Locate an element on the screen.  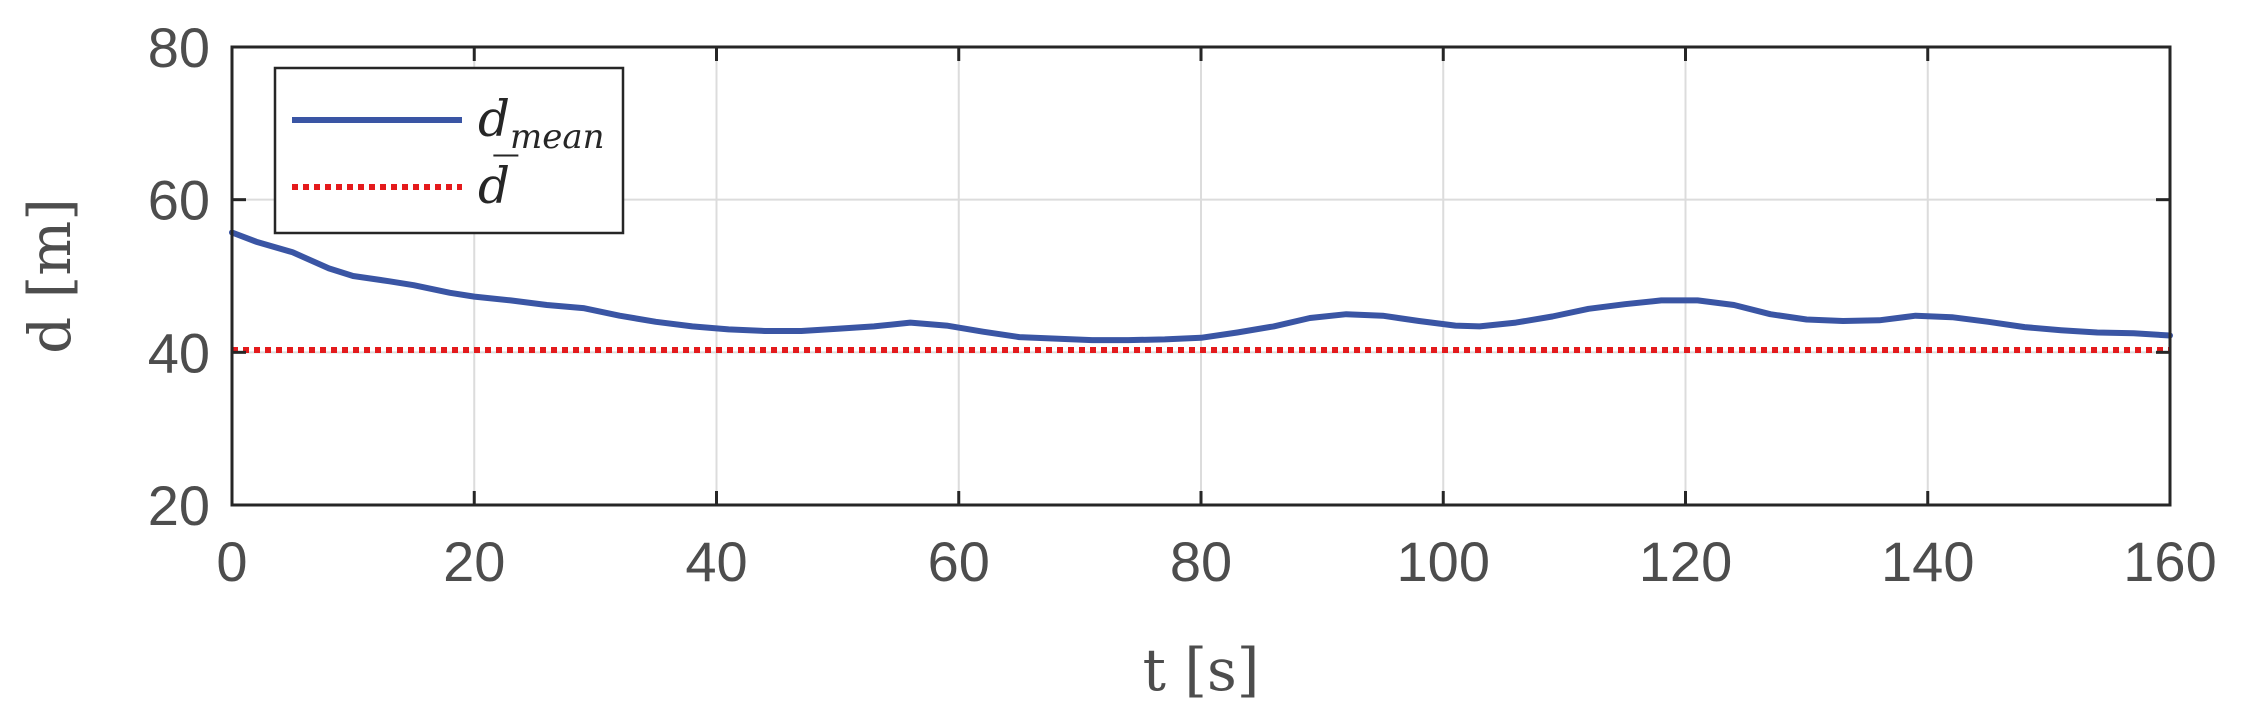
x-tick-label: 80 is located at coordinates (1201, 561).